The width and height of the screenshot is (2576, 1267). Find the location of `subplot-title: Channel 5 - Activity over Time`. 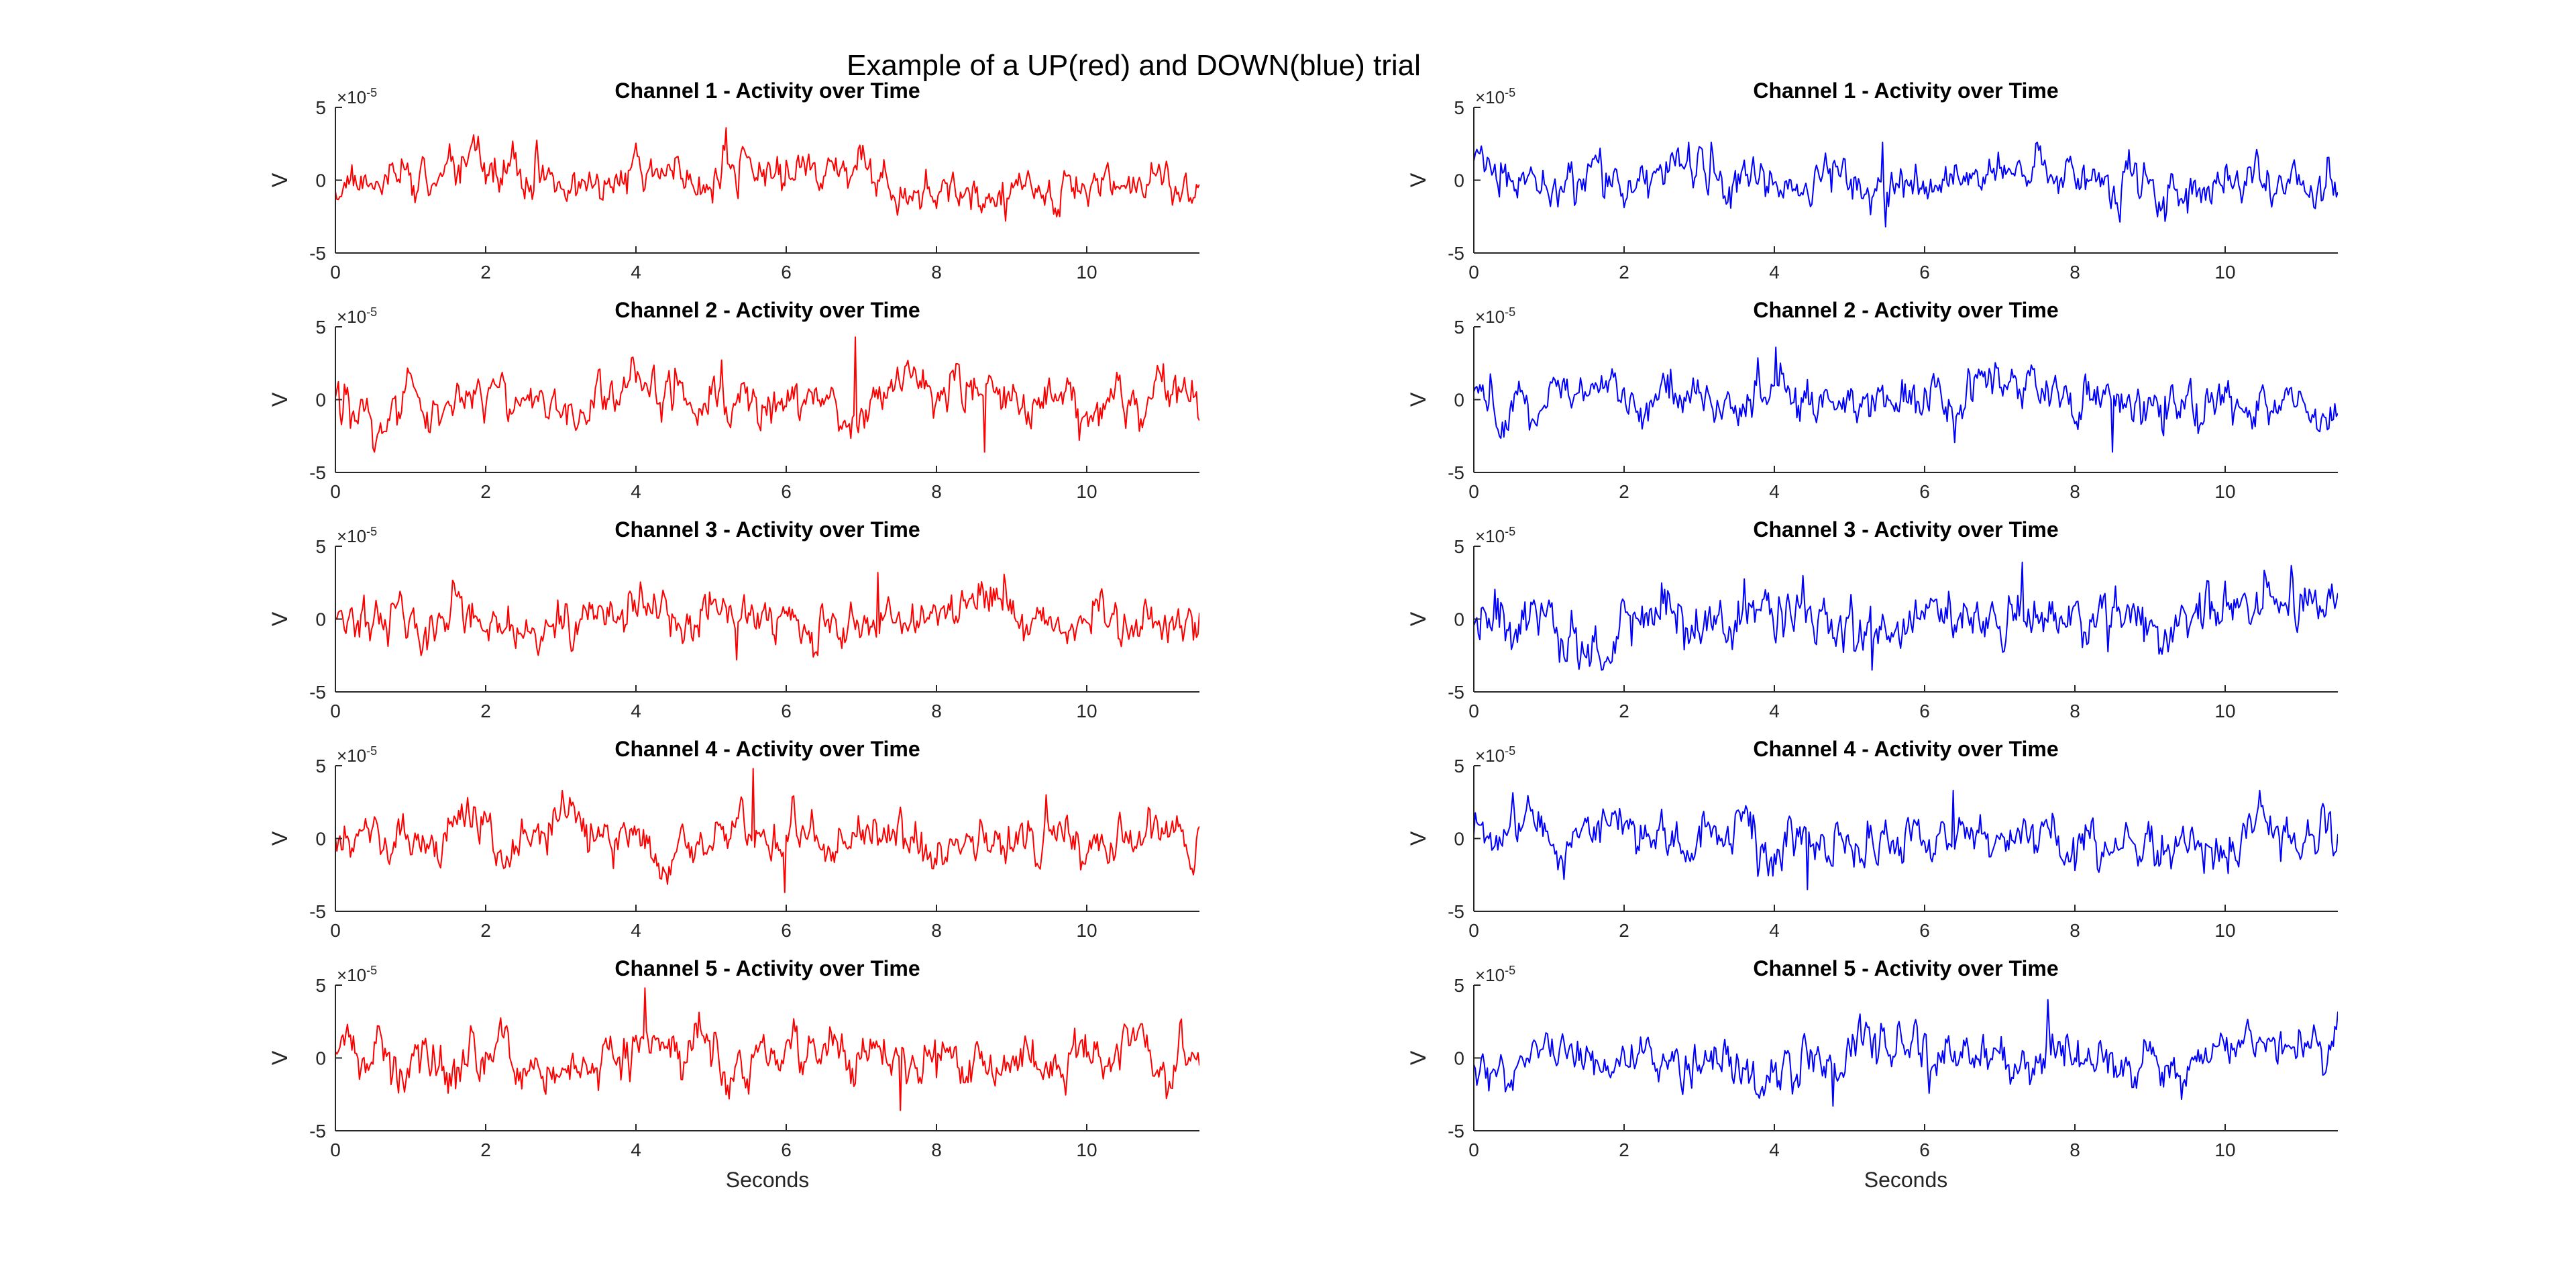

subplot-title: Channel 5 - Activity over Time is located at coordinates (767, 968).